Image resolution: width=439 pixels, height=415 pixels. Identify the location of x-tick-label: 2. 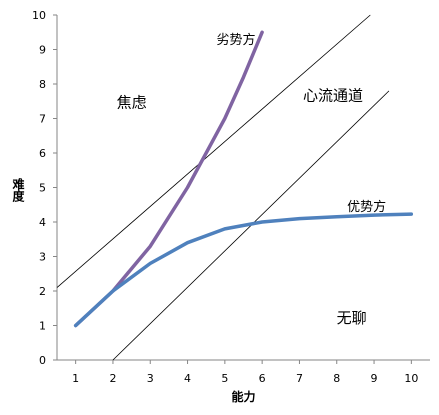
(112, 378).